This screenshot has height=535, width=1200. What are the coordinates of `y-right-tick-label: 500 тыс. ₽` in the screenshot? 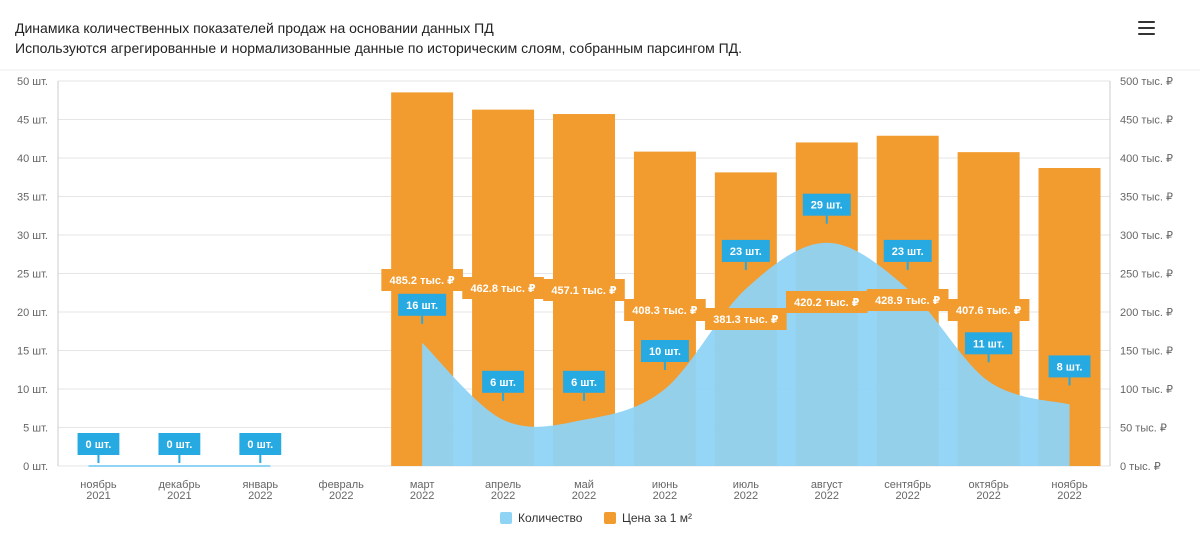 It's located at (1146, 82).